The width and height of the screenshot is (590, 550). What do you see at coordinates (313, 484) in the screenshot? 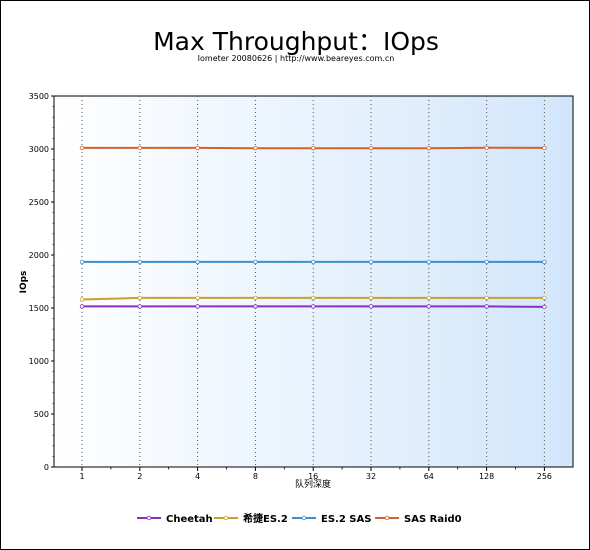
I see `x-axis-label: 队列深度` at bounding box center [313, 484].